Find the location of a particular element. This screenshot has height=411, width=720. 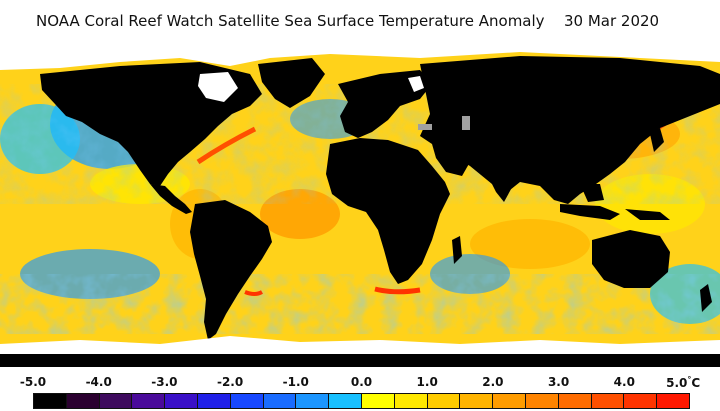

scale-tick-label: 5.0°C is located at coordinates (683, 382).